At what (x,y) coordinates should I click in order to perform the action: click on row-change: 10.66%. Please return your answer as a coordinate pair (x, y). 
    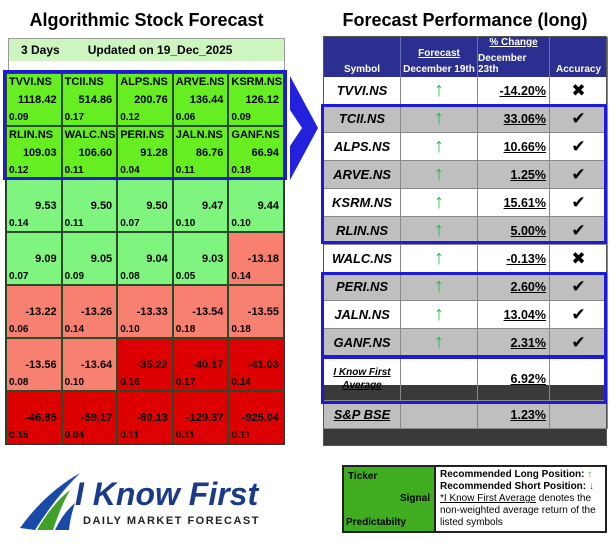
    Looking at the image, I should click on (514, 147).